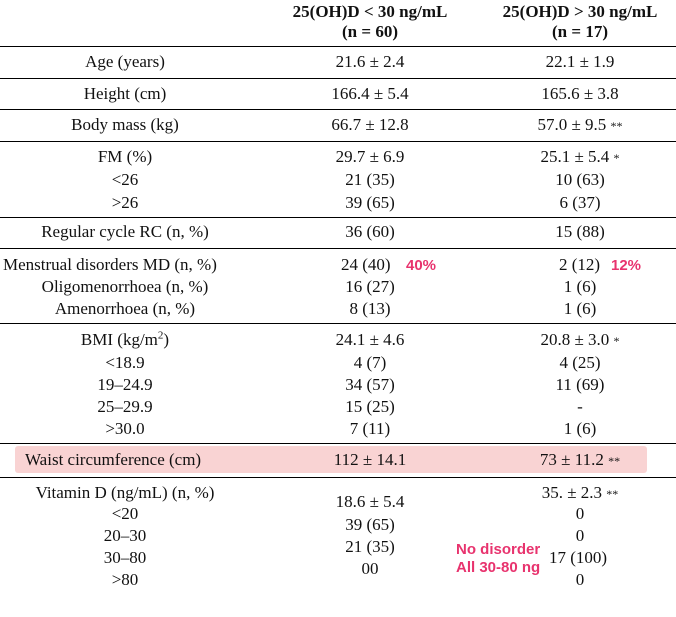 This screenshot has width=676, height=617. Describe the element at coordinates (166, 339) in the screenshot. I see `bmi-label-close: )` at that location.